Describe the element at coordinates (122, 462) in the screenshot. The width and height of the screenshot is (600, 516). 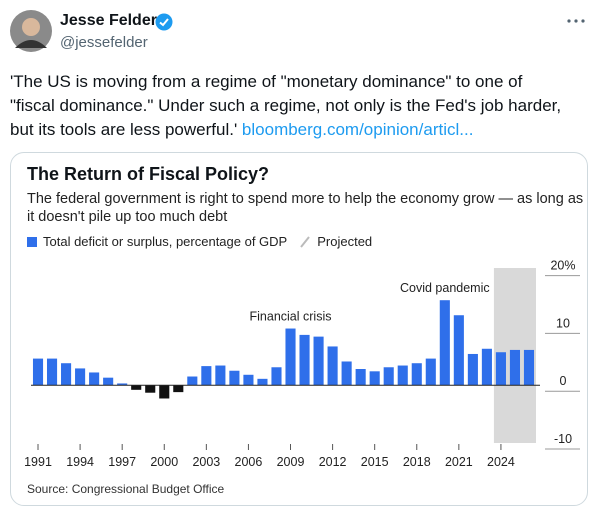
I see `x-tick-label: 1997` at that location.